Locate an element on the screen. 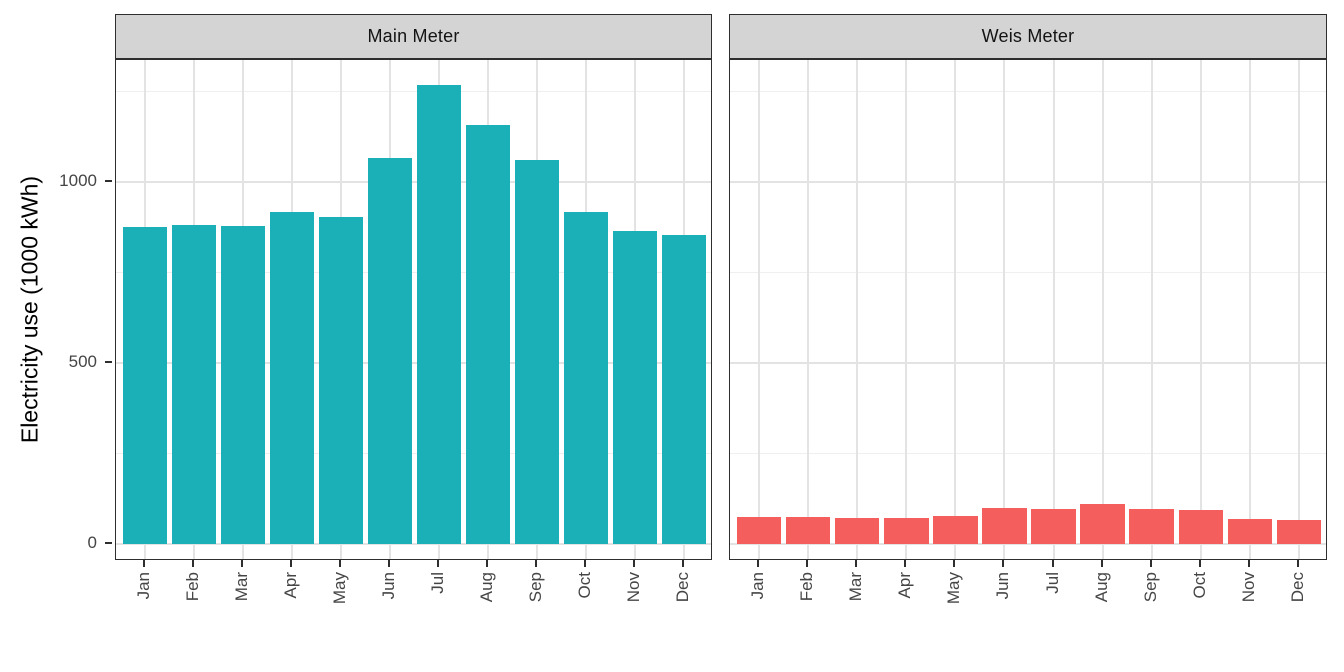 The image size is (1344, 672). bar-may is located at coordinates (955, 529).